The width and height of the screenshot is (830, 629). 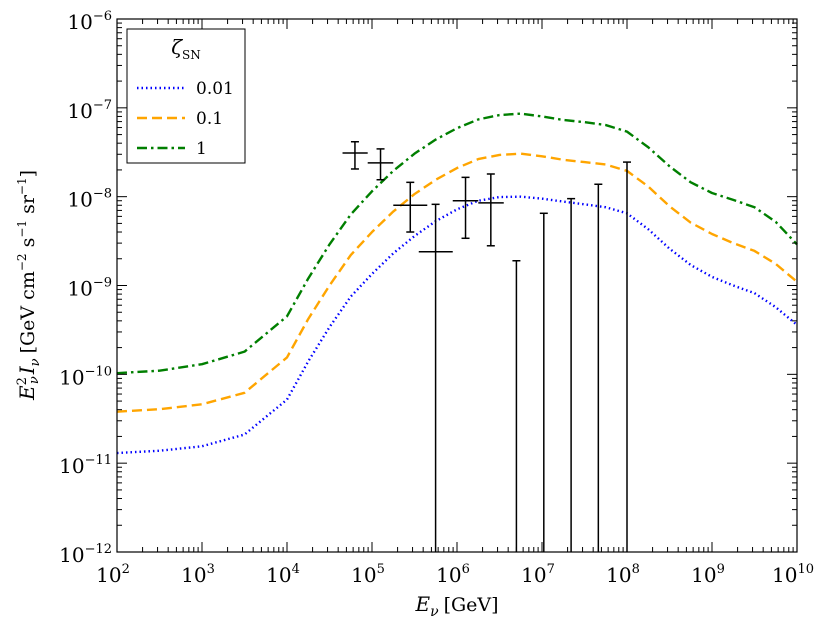 I want to click on y-axis-e1: −2, so click(x=22, y=262).